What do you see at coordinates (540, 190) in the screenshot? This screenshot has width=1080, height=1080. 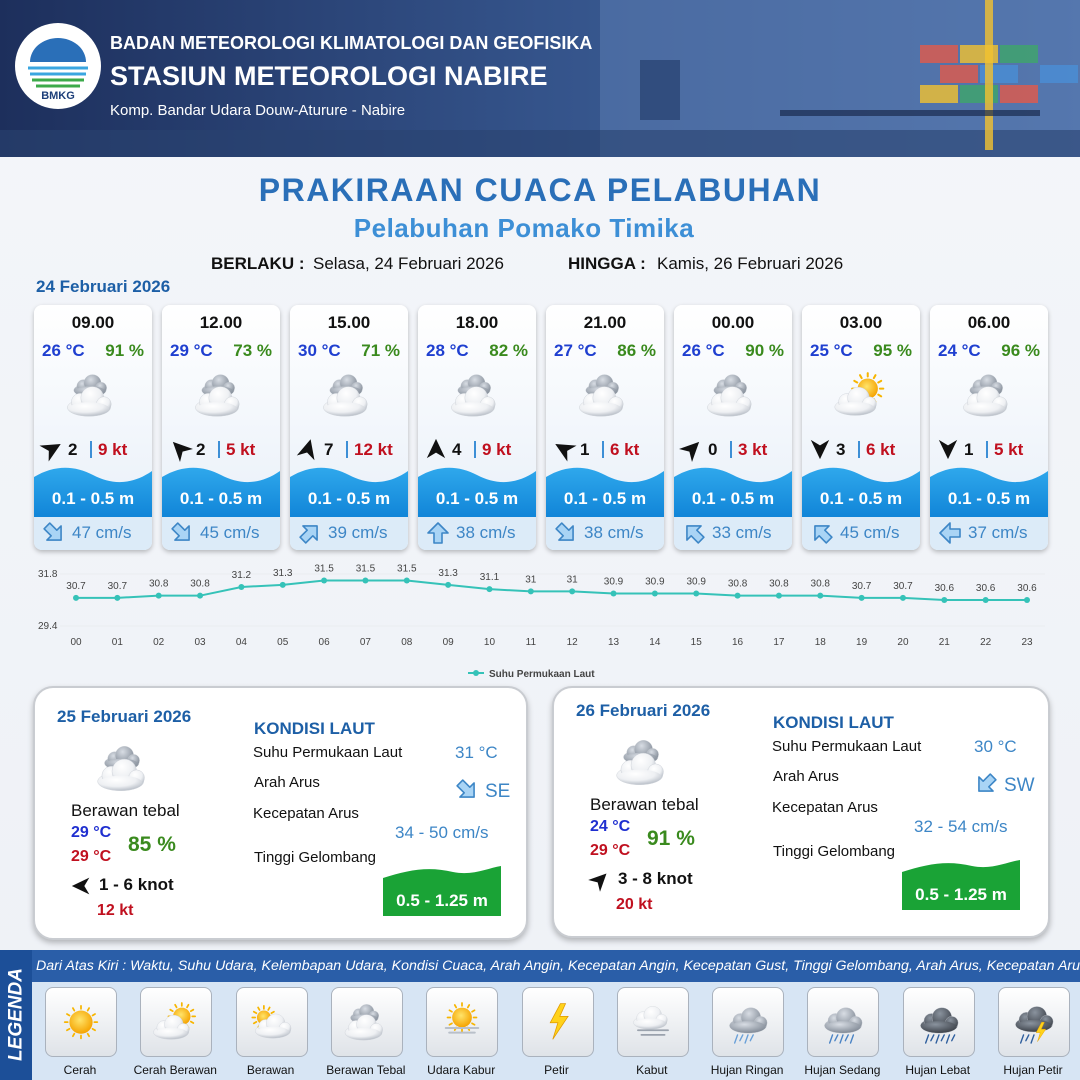 I see `title: PRAKIRAAN CUACA PELABUHAN` at bounding box center [540, 190].